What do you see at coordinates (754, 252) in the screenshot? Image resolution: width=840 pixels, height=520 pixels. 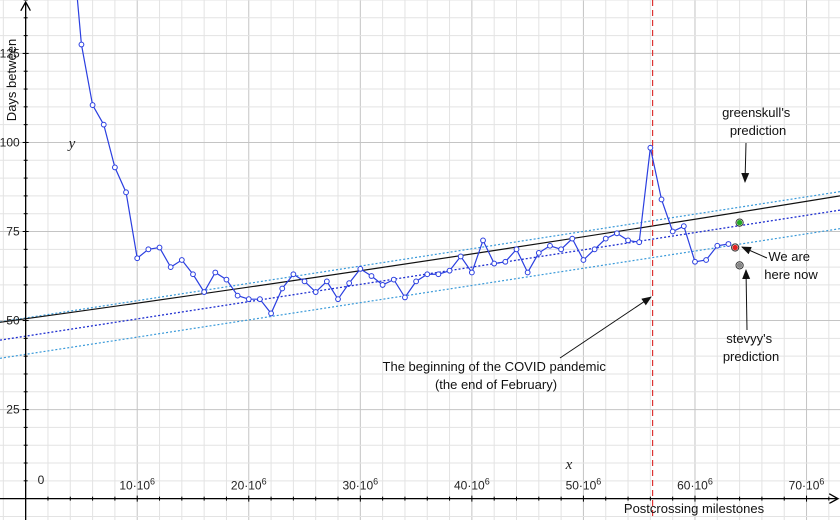 I see `here-annotation-arrow` at bounding box center [754, 252].